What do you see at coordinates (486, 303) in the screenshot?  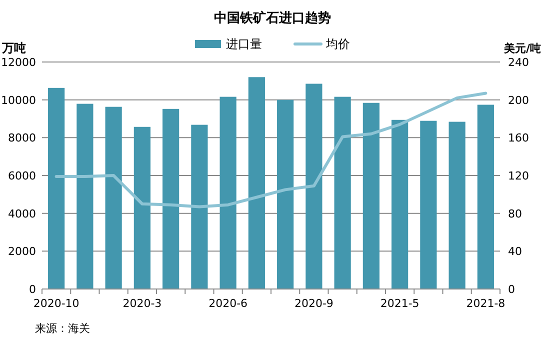 I see `x-tick-label: 2021-8` at bounding box center [486, 303].